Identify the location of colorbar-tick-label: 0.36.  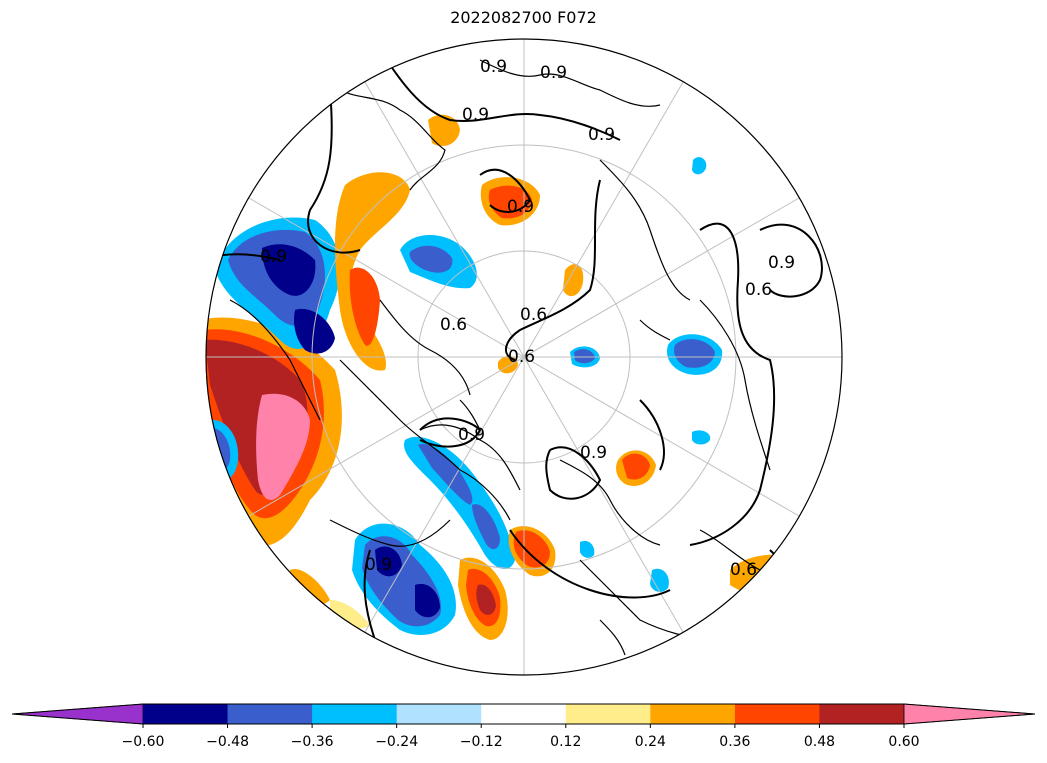
(735, 742).